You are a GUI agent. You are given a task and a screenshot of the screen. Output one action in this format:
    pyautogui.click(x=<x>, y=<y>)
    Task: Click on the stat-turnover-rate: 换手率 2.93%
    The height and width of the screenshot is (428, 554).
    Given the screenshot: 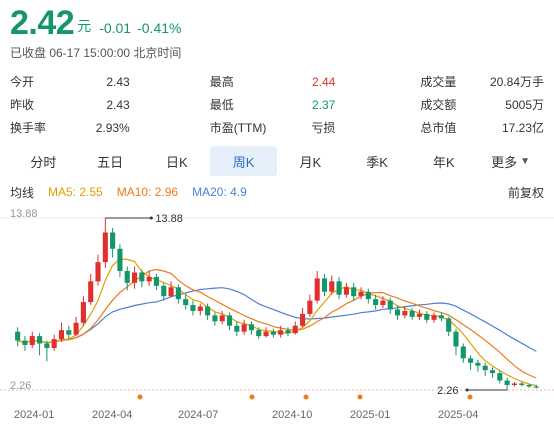 What is the action you would take?
    pyautogui.click(x=70, y=127)
    